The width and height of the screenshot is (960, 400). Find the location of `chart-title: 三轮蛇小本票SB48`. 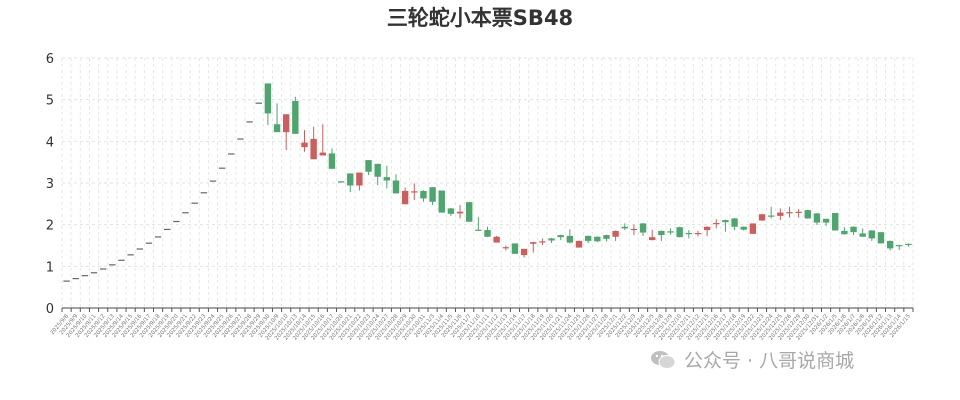

chart-title: 三轮蛇小本票SB48 is located at coordinates (480, 18).